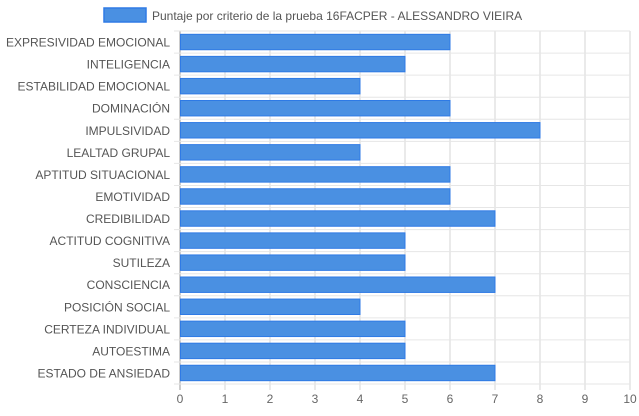  I want to click on category-label: ESTADO DE ANSIEDAD, so click(104, 373).